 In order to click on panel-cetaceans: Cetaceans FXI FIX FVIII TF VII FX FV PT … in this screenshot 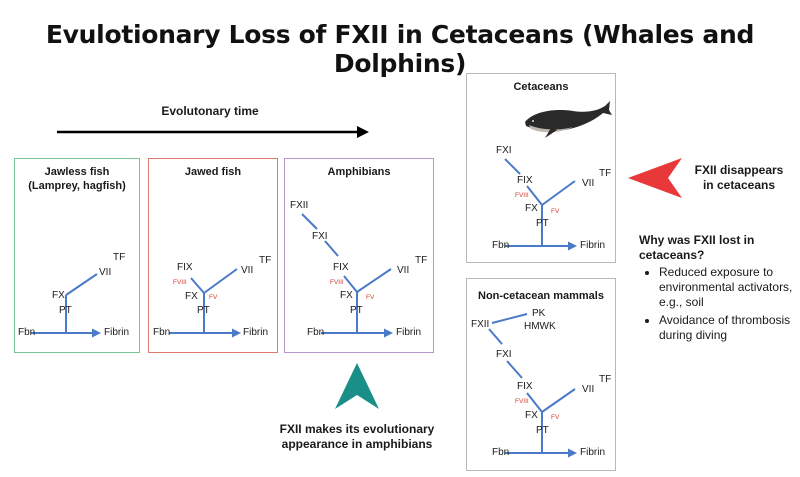, I will do `click(541, 168)`.